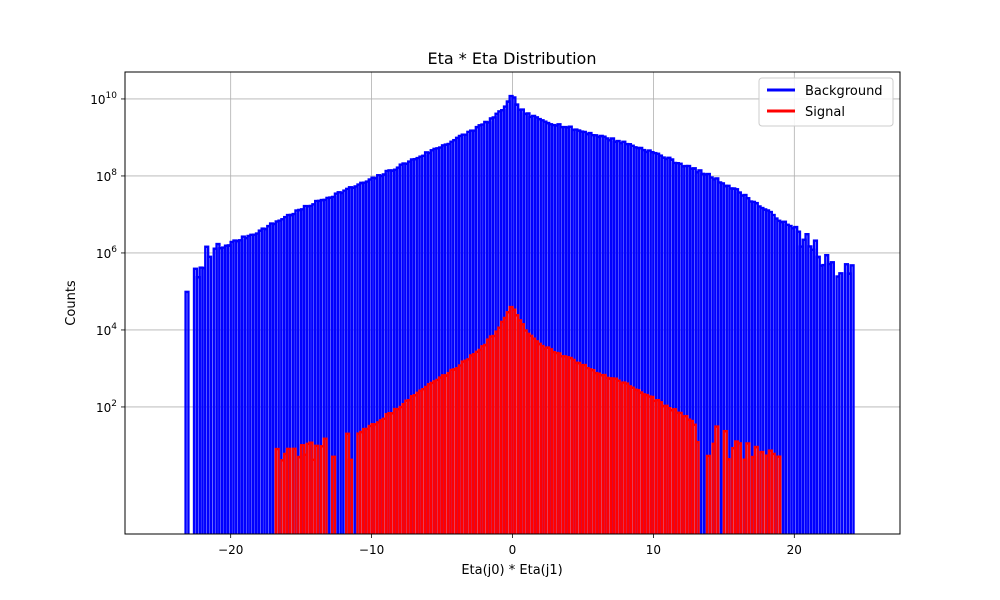 Image resolution: width=1000 pixels, height=600 pixels. What do you see at coordinates (826, 102) in the screenshot?
I see `legend: Background Signal` at bounding box center [826, 102].